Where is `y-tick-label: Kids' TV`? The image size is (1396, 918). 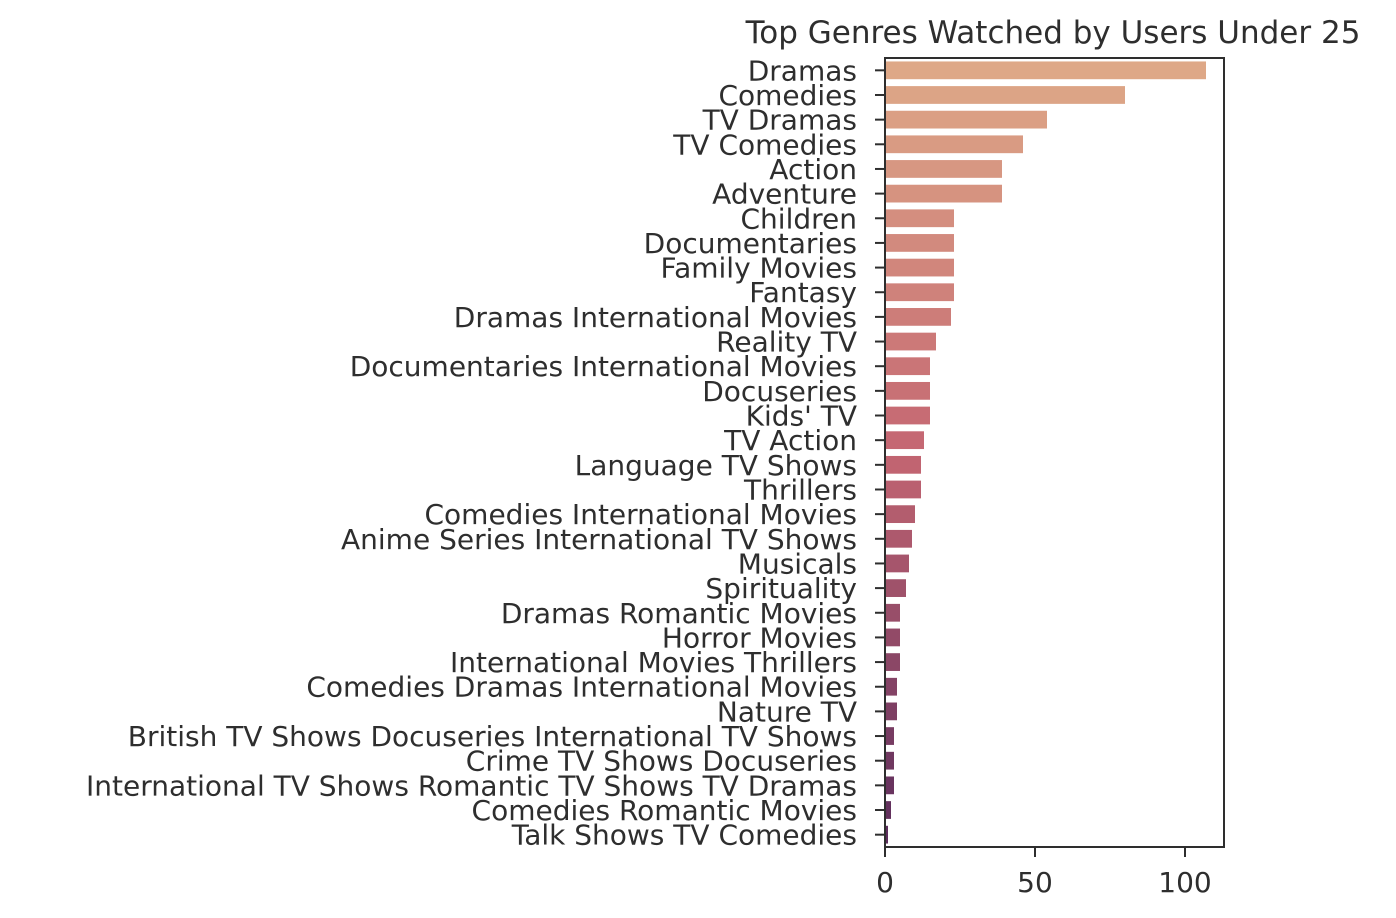 y-tick-label: Kids' TV is located at coordinates (801, 416).